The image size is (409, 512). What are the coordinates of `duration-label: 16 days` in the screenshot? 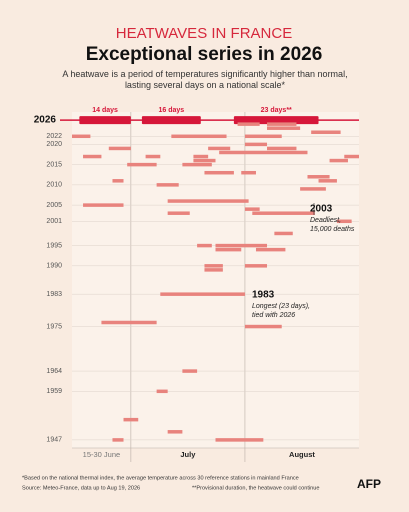 It's located at (172, 110).